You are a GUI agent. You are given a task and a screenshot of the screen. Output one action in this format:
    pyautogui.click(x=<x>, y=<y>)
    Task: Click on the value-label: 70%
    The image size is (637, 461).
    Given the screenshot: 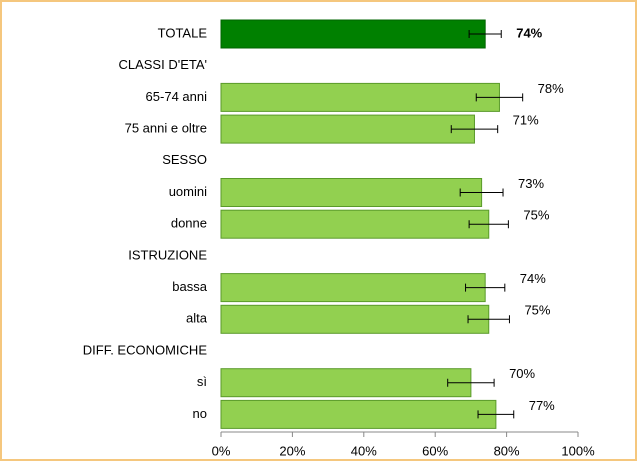 What is the action you would take?
    pyautogui.click(x=522, y=373)
    